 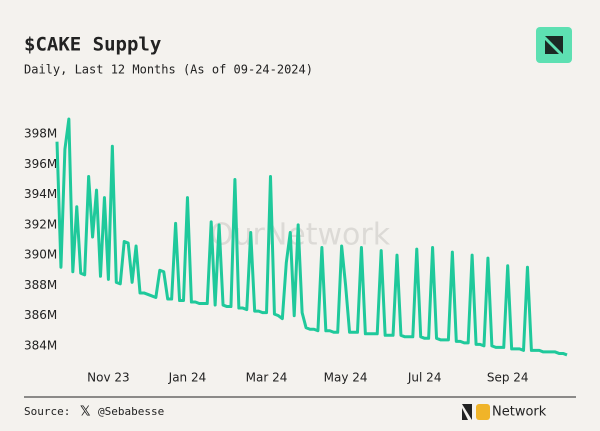 I want to click on source-label: Source:, so click(x=47, y=411).